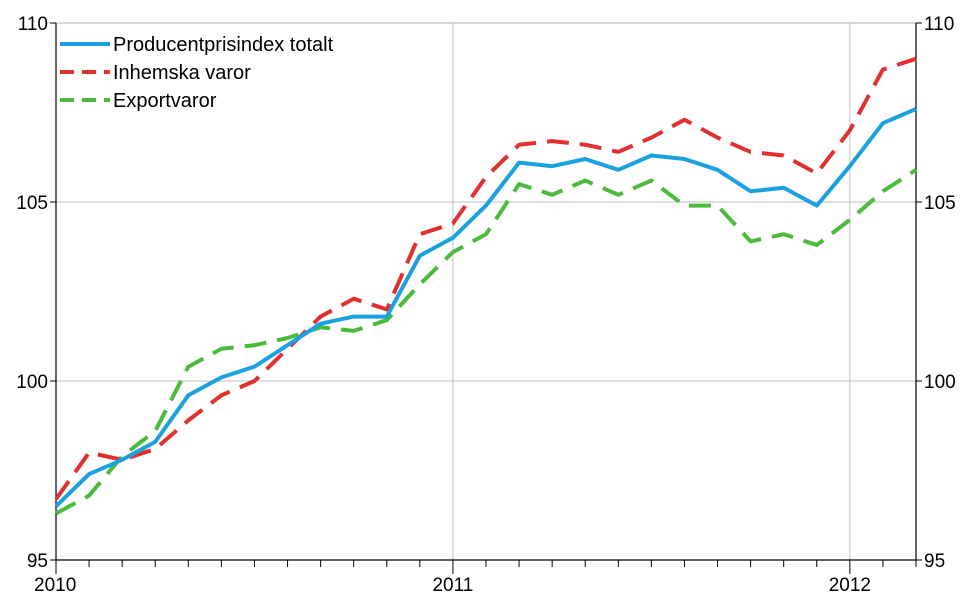  Describe the element at coordinates (940, 203) in the screenshot. I see `y-tick-label-right: 105` at that location.